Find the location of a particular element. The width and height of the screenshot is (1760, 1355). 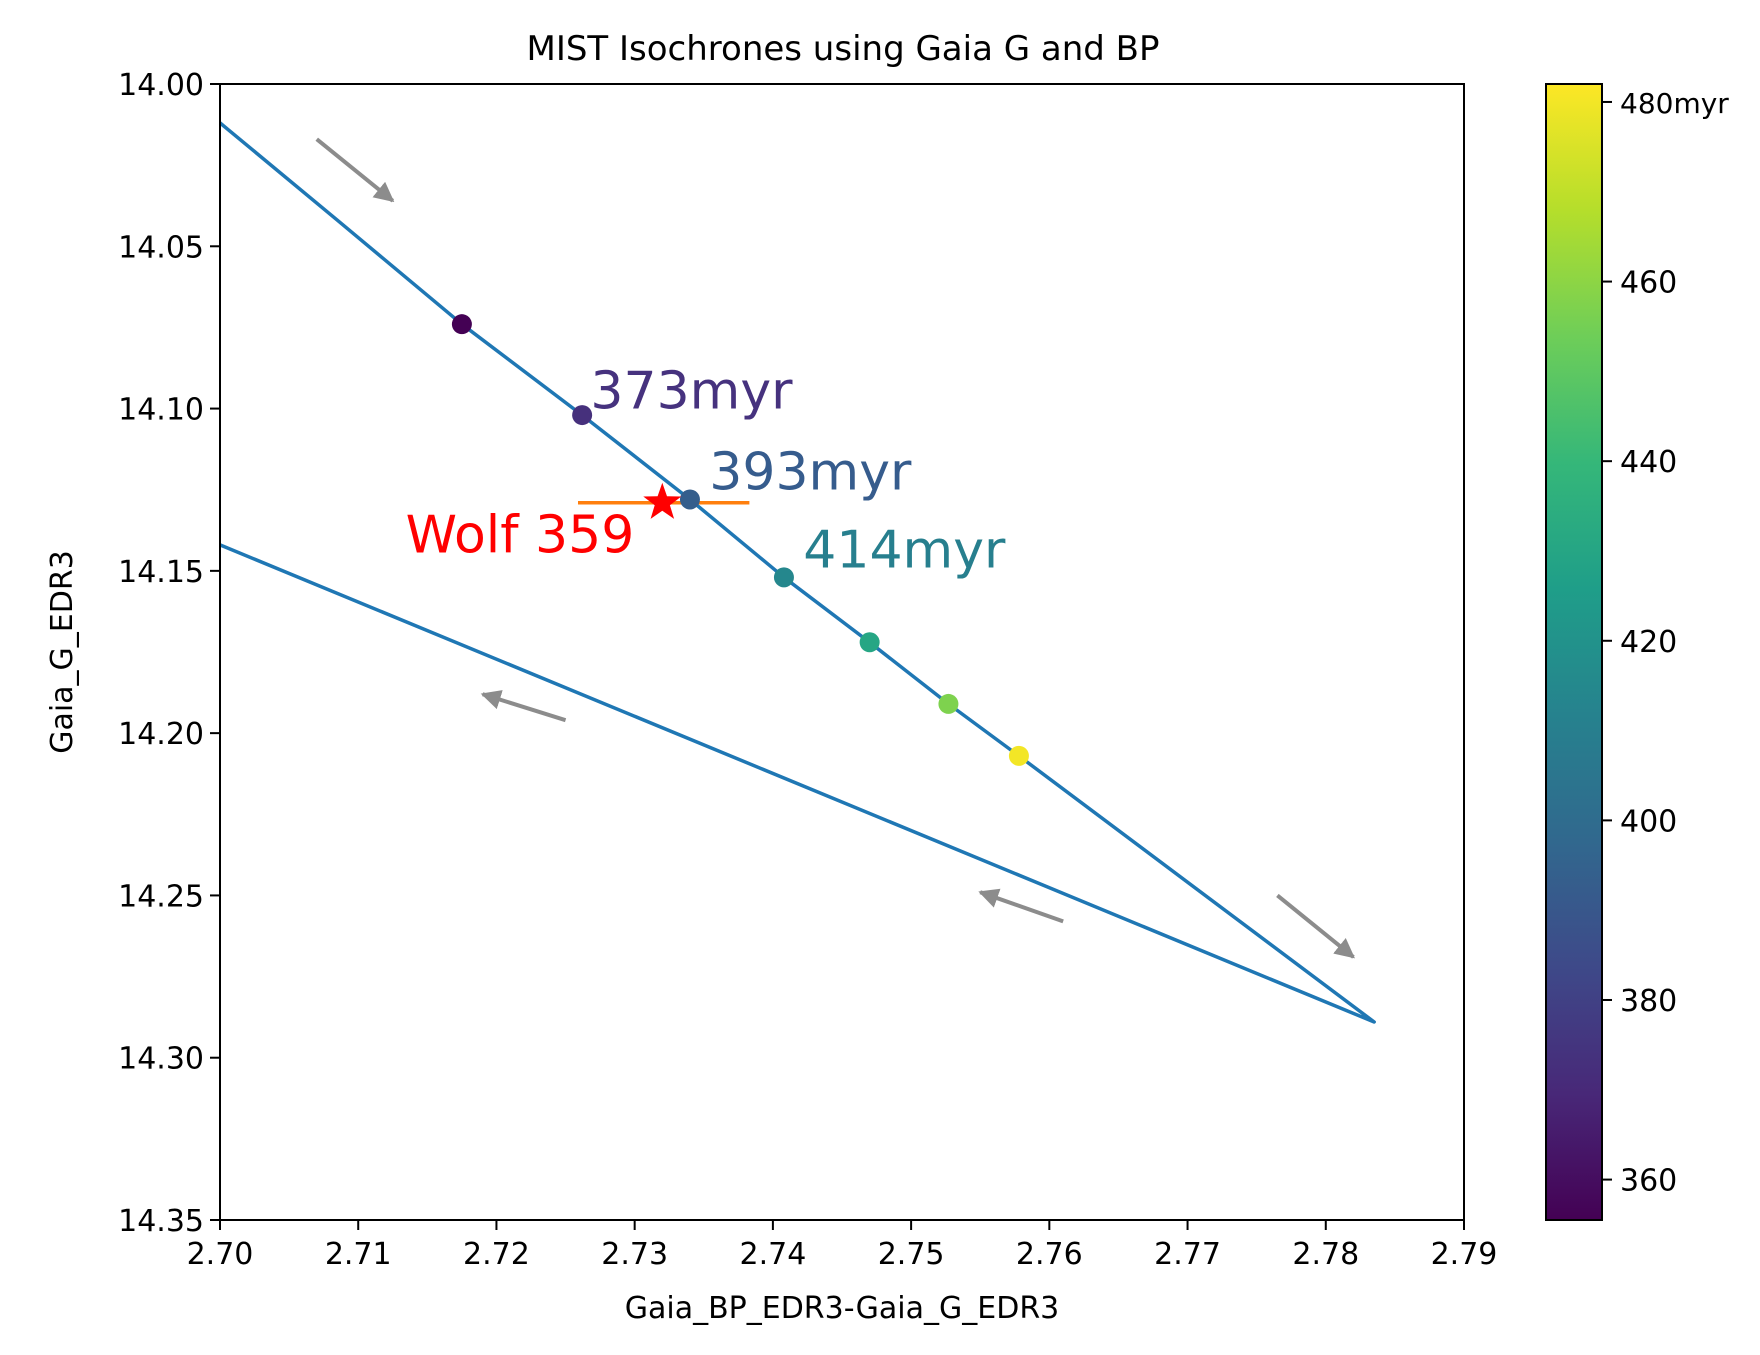

y-axis-label: Gaia_G_EDR3 is located at coordinates (62, 652).